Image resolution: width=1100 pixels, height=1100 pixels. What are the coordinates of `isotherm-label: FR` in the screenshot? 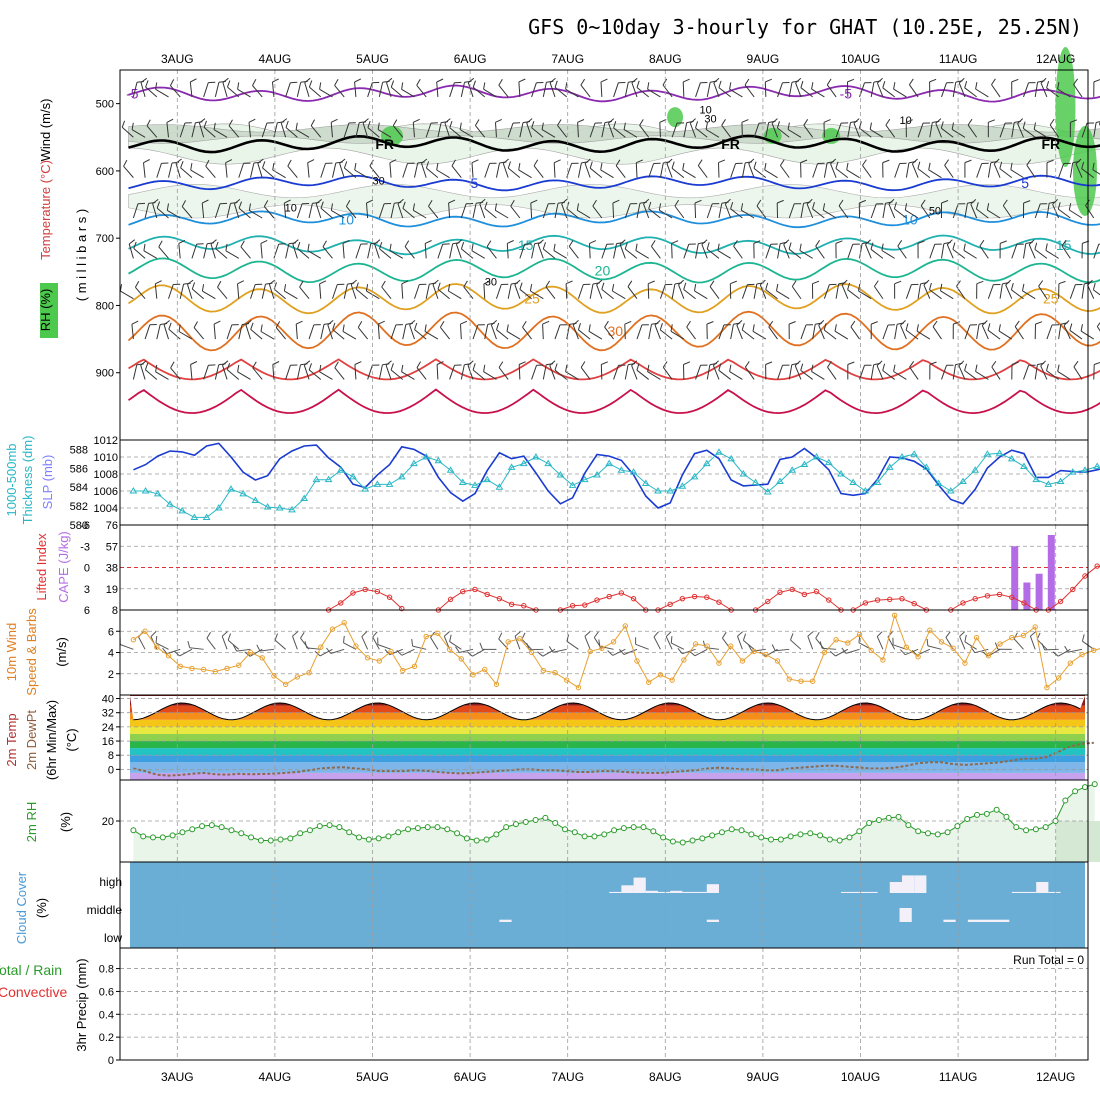 It's located at (730, 144).